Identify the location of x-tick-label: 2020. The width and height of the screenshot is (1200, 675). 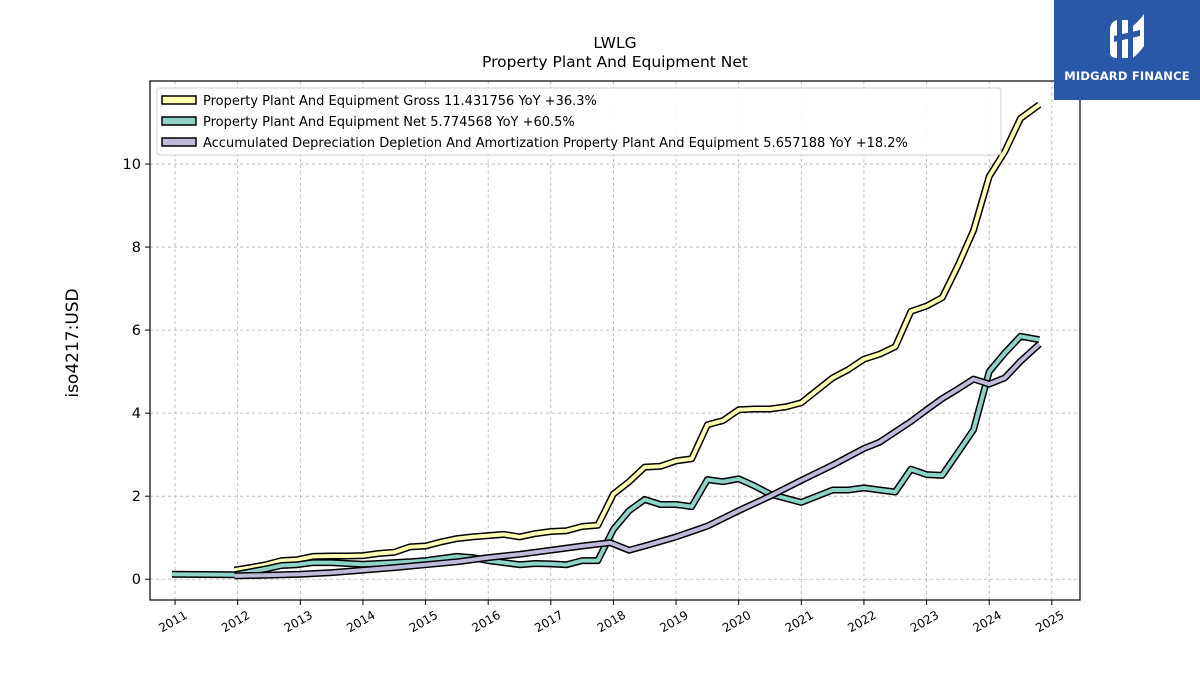
(736, 621).